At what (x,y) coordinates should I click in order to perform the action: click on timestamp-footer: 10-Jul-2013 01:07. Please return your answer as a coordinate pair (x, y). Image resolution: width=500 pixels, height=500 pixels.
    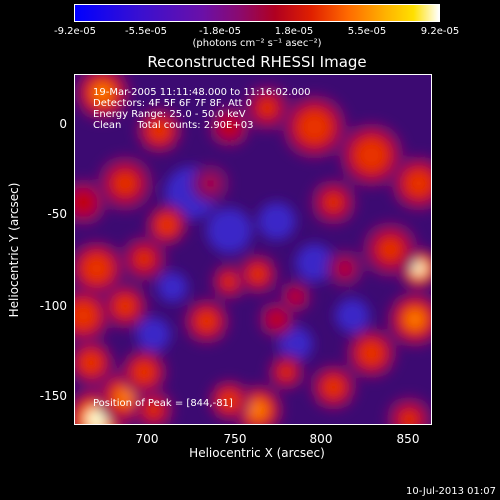
    Looking at the image, I should click on (450, 491).